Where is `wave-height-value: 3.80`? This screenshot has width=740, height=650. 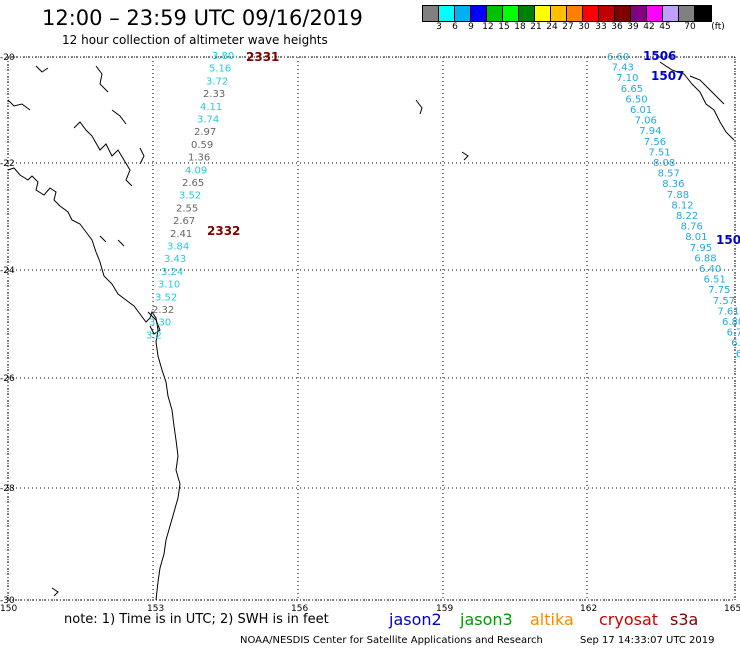
wave-height-value: 3.80 is located at coordinates (223, 56).